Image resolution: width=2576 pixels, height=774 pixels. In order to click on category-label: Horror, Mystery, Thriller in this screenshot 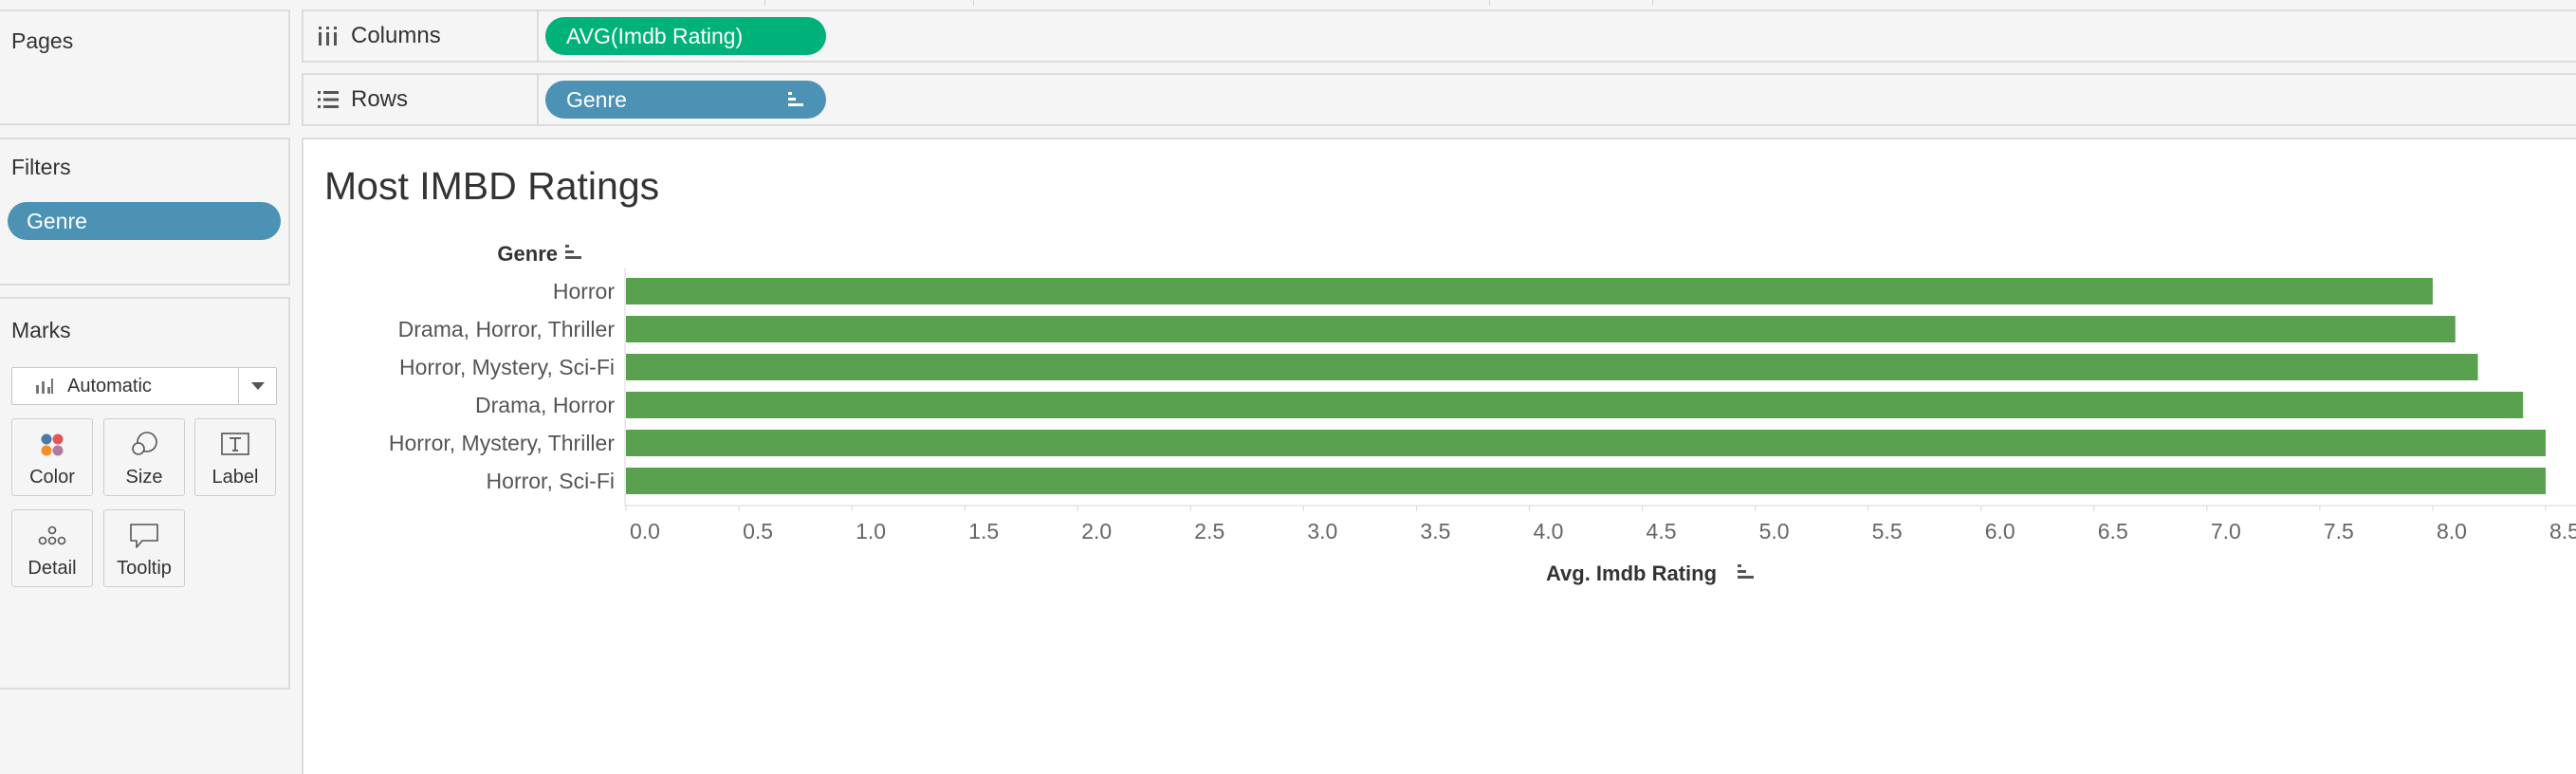, I will do `click(502, 443)`.